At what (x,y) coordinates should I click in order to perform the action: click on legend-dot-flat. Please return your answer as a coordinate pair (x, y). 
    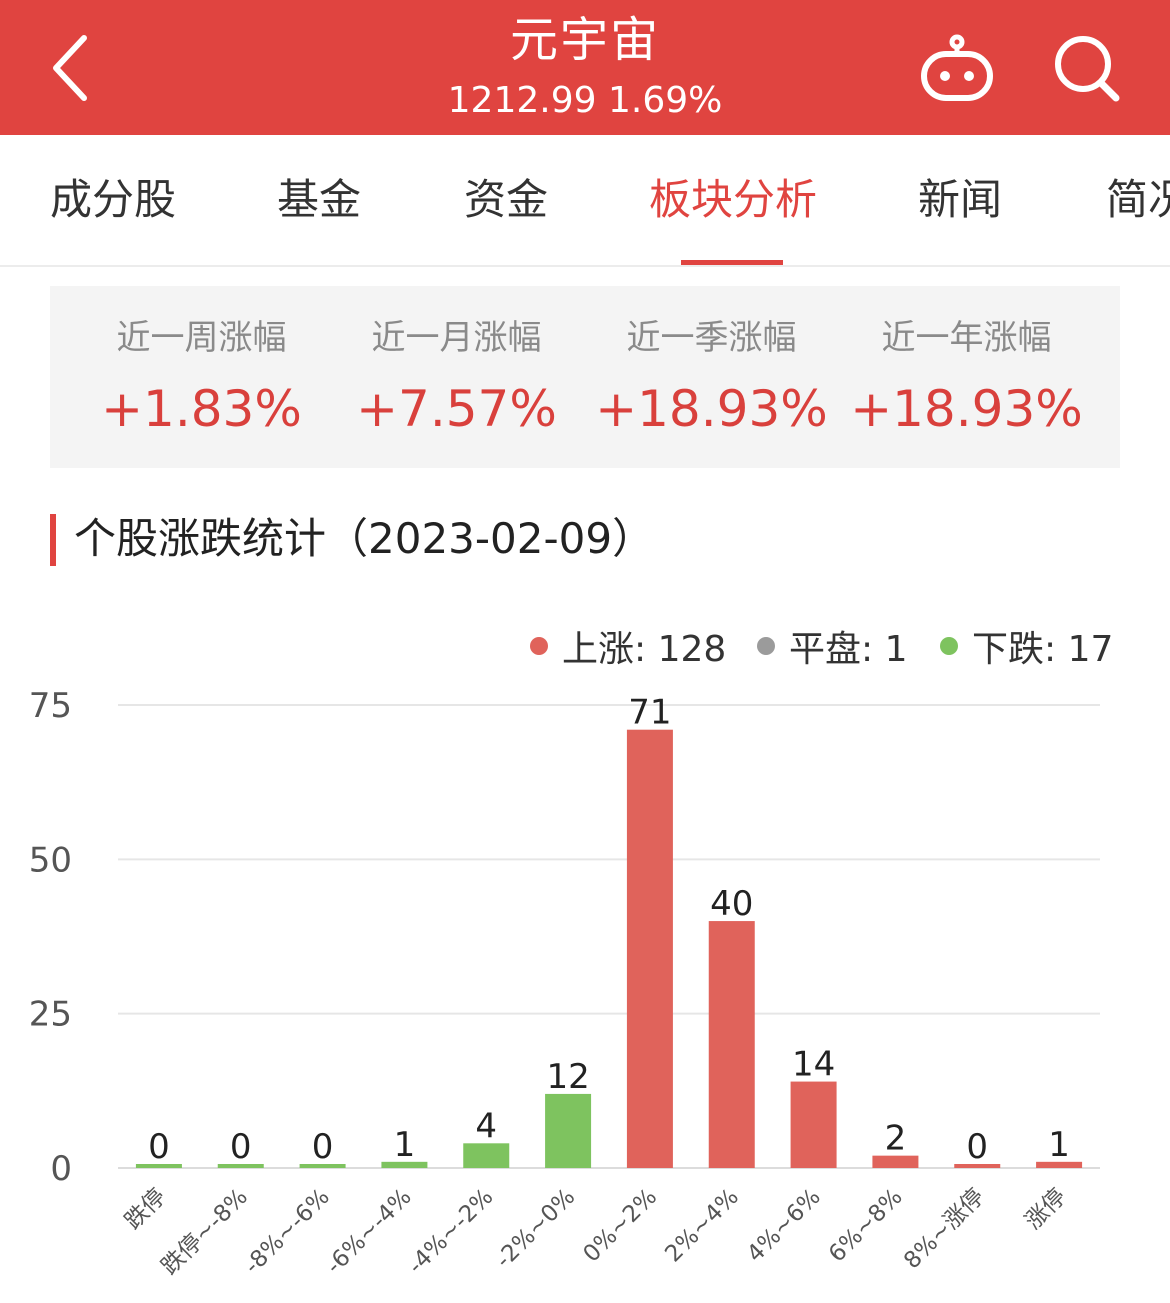
    Looking at the image, I should click on (766, 646).